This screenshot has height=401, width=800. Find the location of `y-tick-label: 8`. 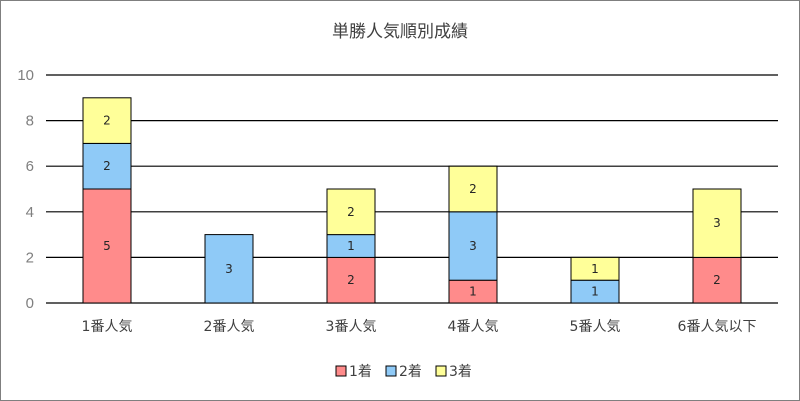

y-tick-label: 8 is located at coordinates (30, 121).